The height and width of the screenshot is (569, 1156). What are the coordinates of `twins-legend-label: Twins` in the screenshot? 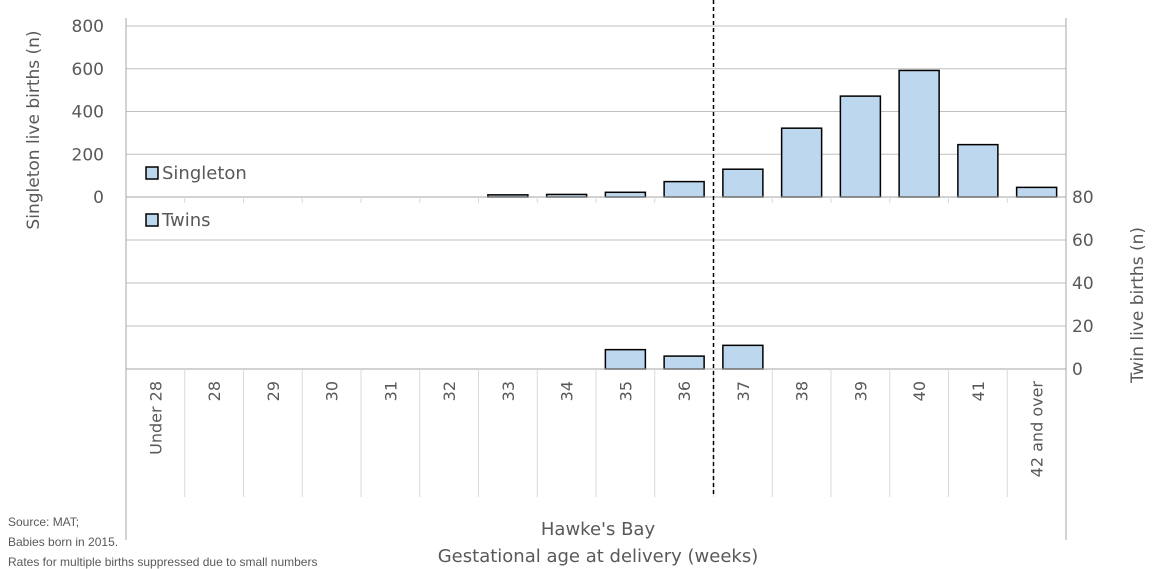 It's located at (186, 220).